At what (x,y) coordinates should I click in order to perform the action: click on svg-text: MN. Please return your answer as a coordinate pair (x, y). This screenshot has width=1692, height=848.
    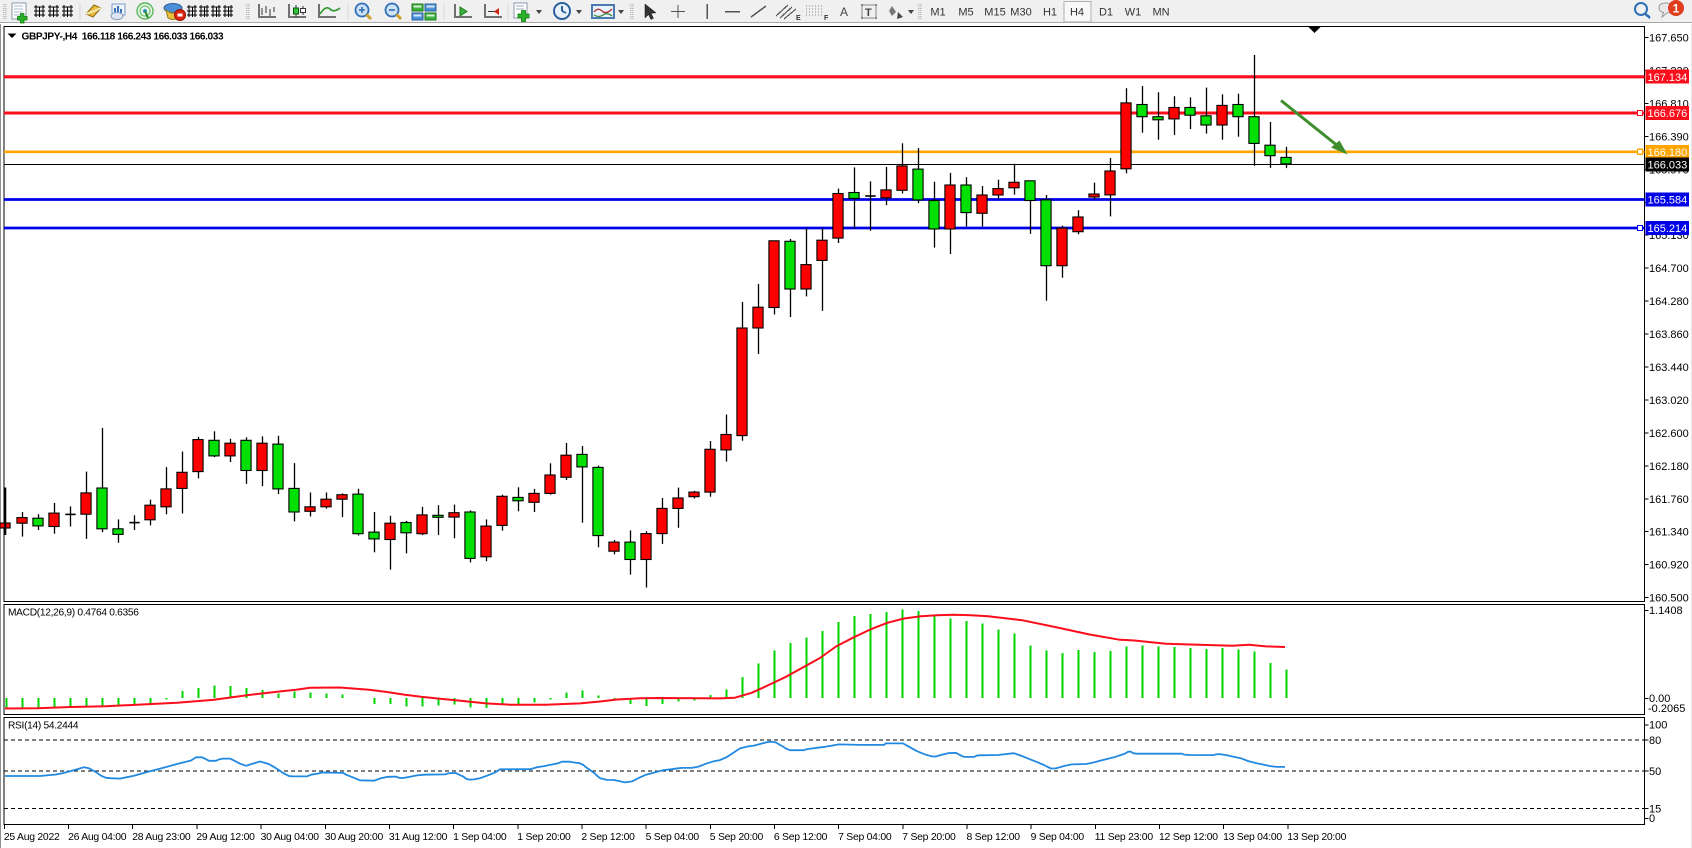
    Looking at the image, I should click on (1160, 13).